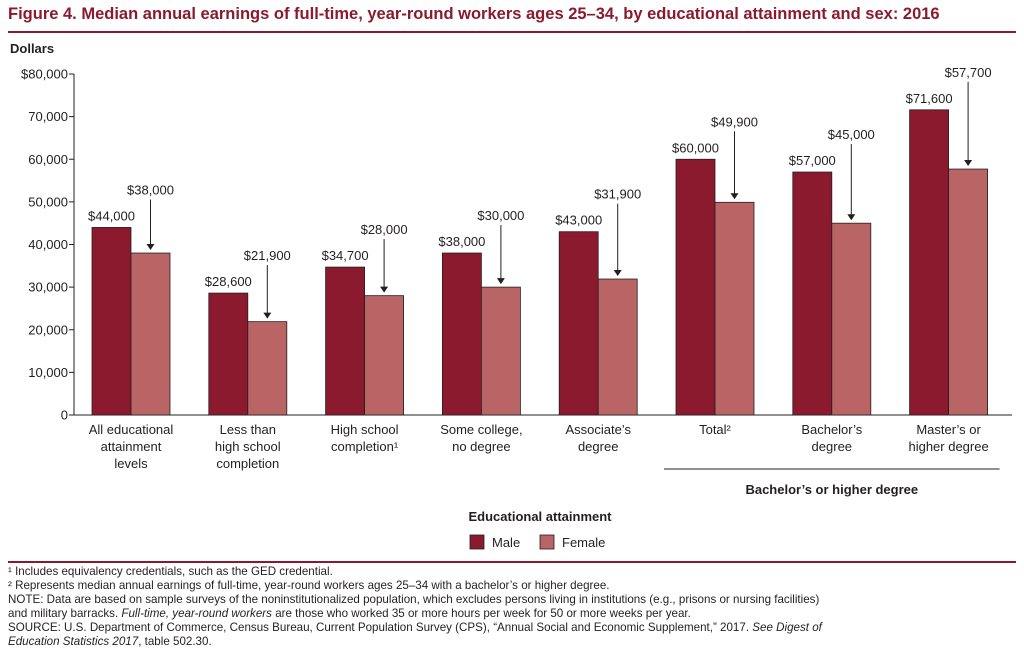  What do you see at coordinates (48, 159) in the screenshot?
I see `y-tick-label: 60,000` at bounding box center [48, 159].